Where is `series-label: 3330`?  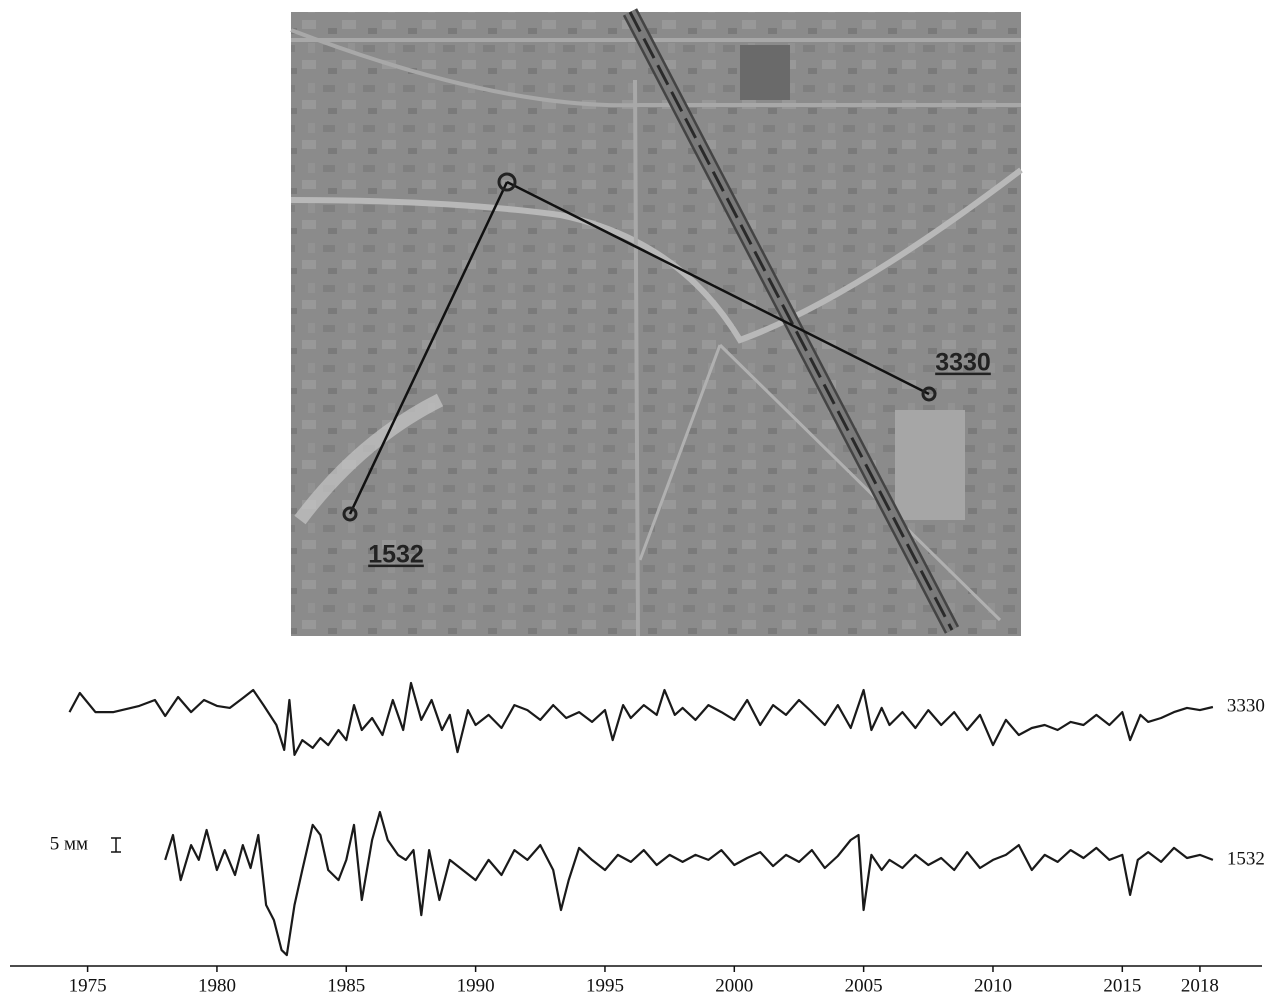 series-label: 3330 is located at coordinates (1246, 705).